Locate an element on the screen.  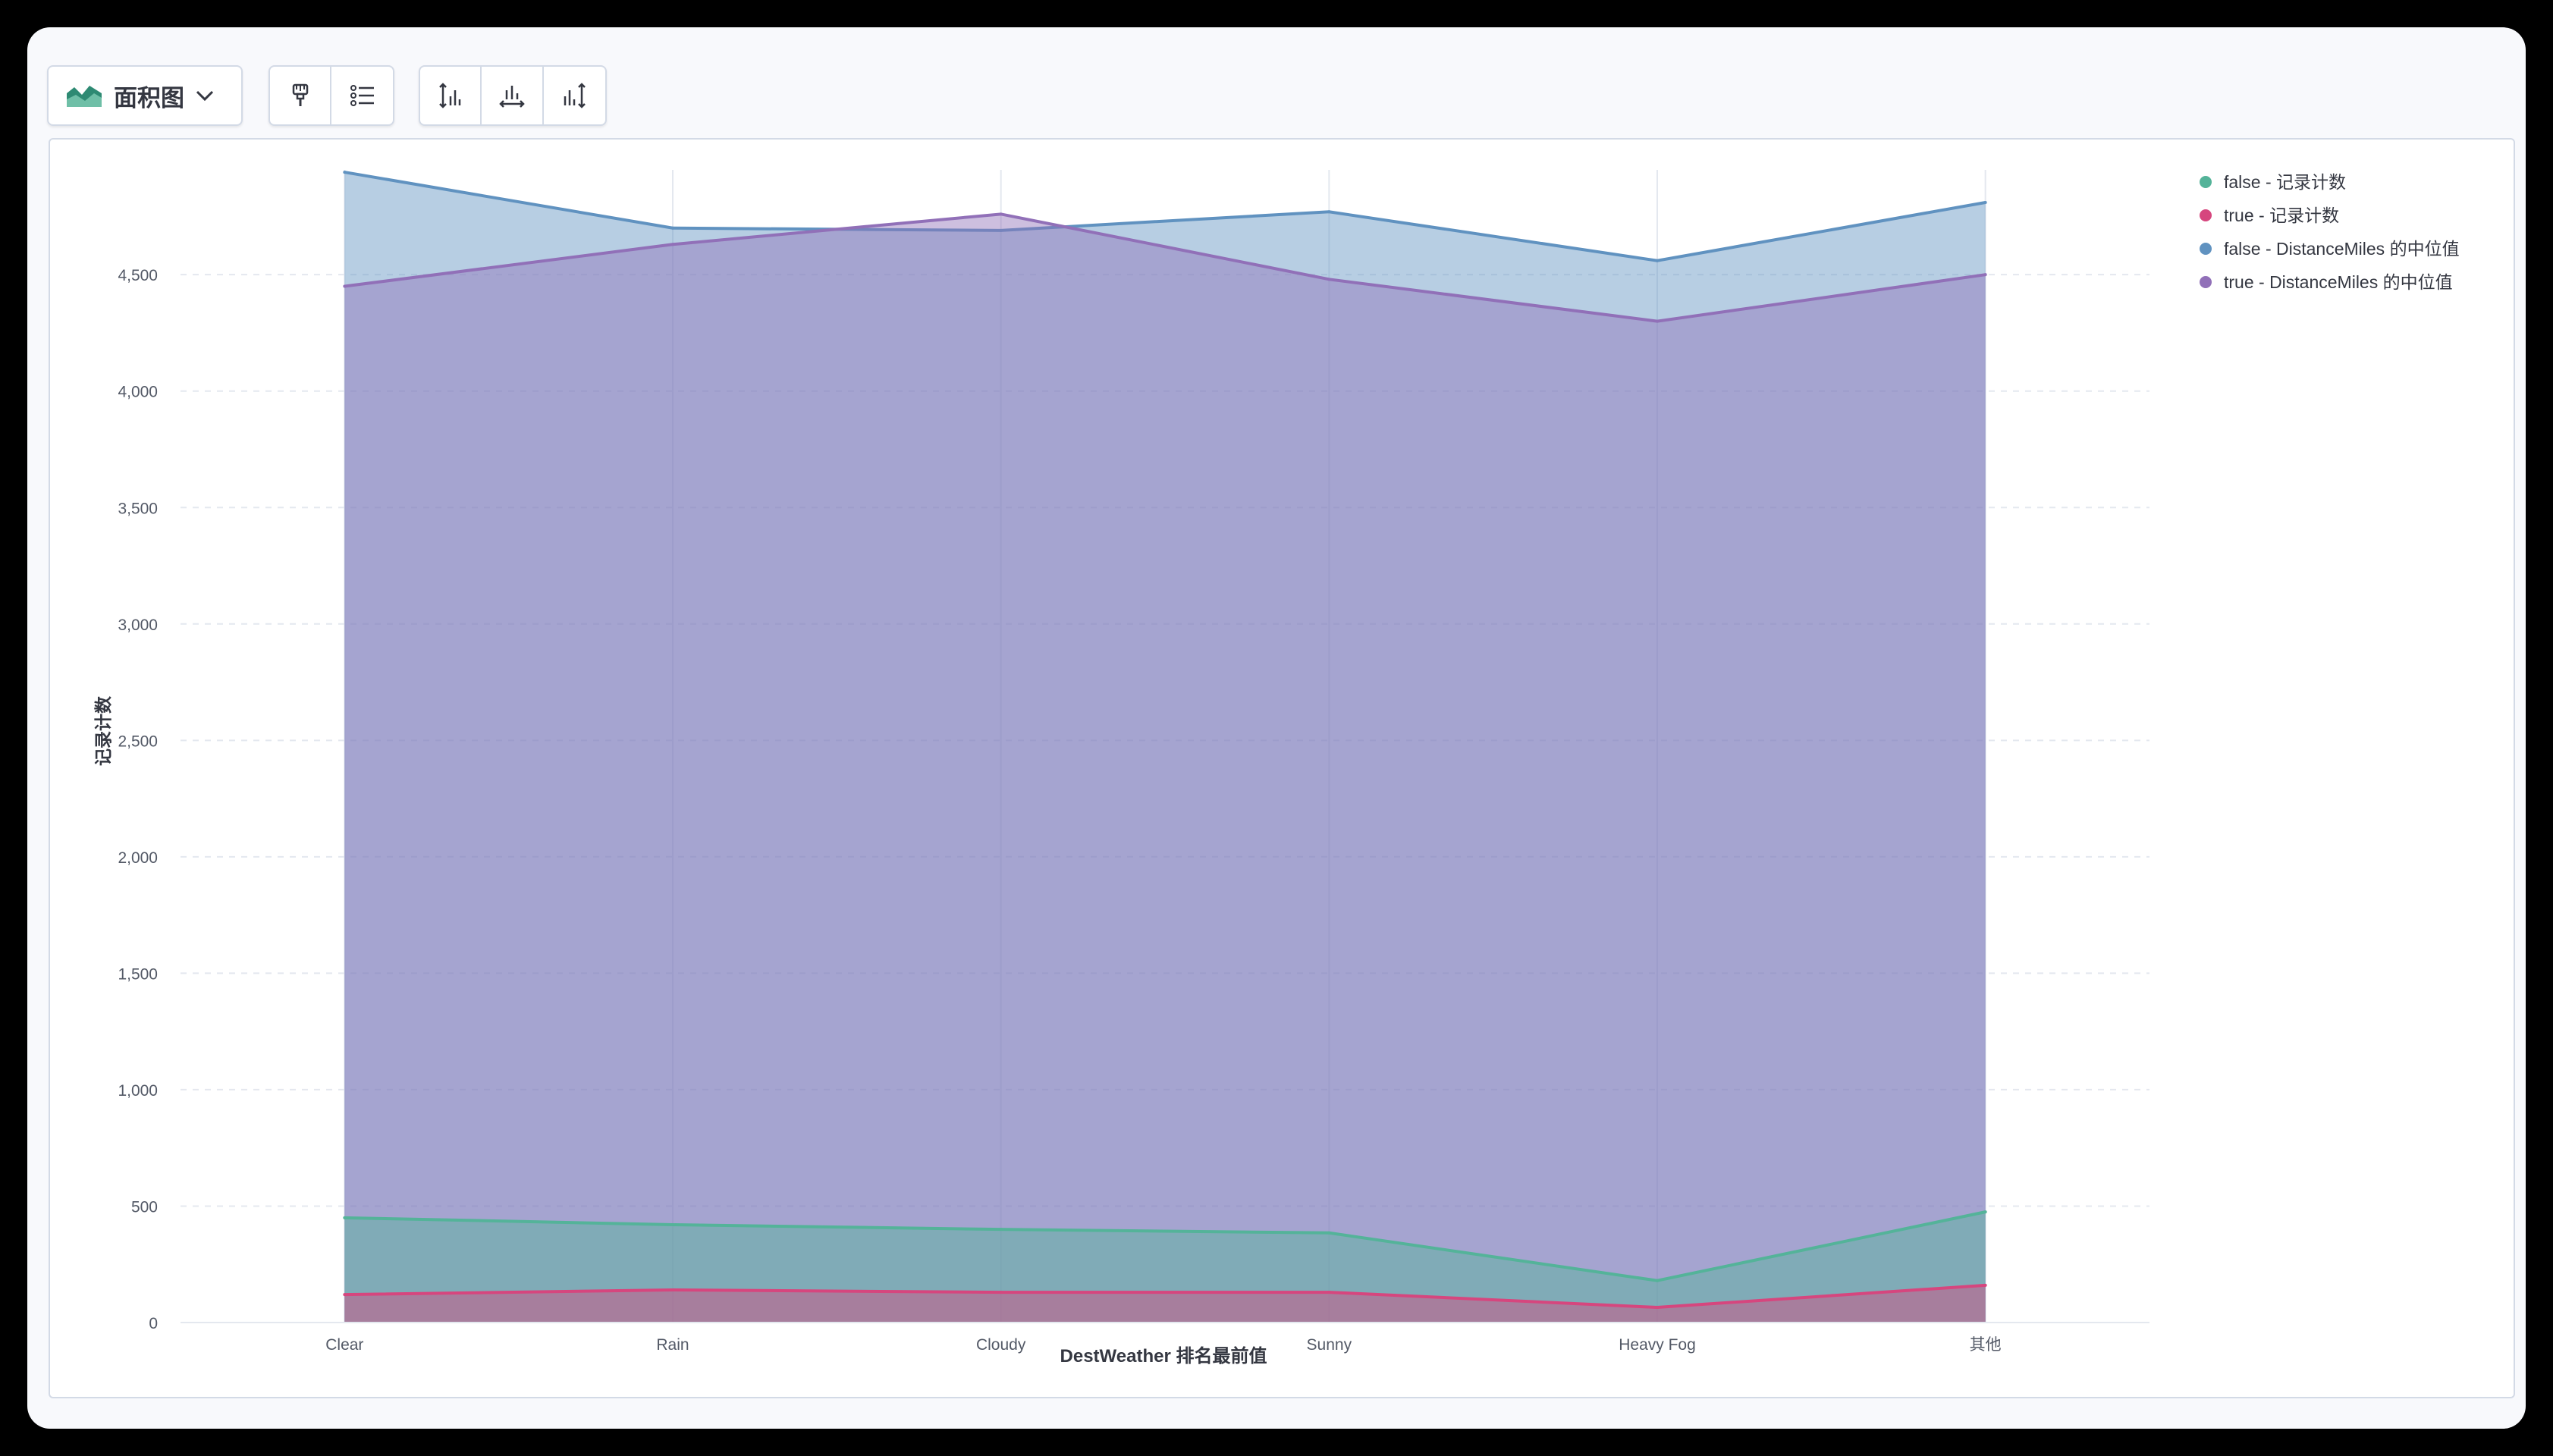
bottom-axis-icon is located at coordinates (512, 97).